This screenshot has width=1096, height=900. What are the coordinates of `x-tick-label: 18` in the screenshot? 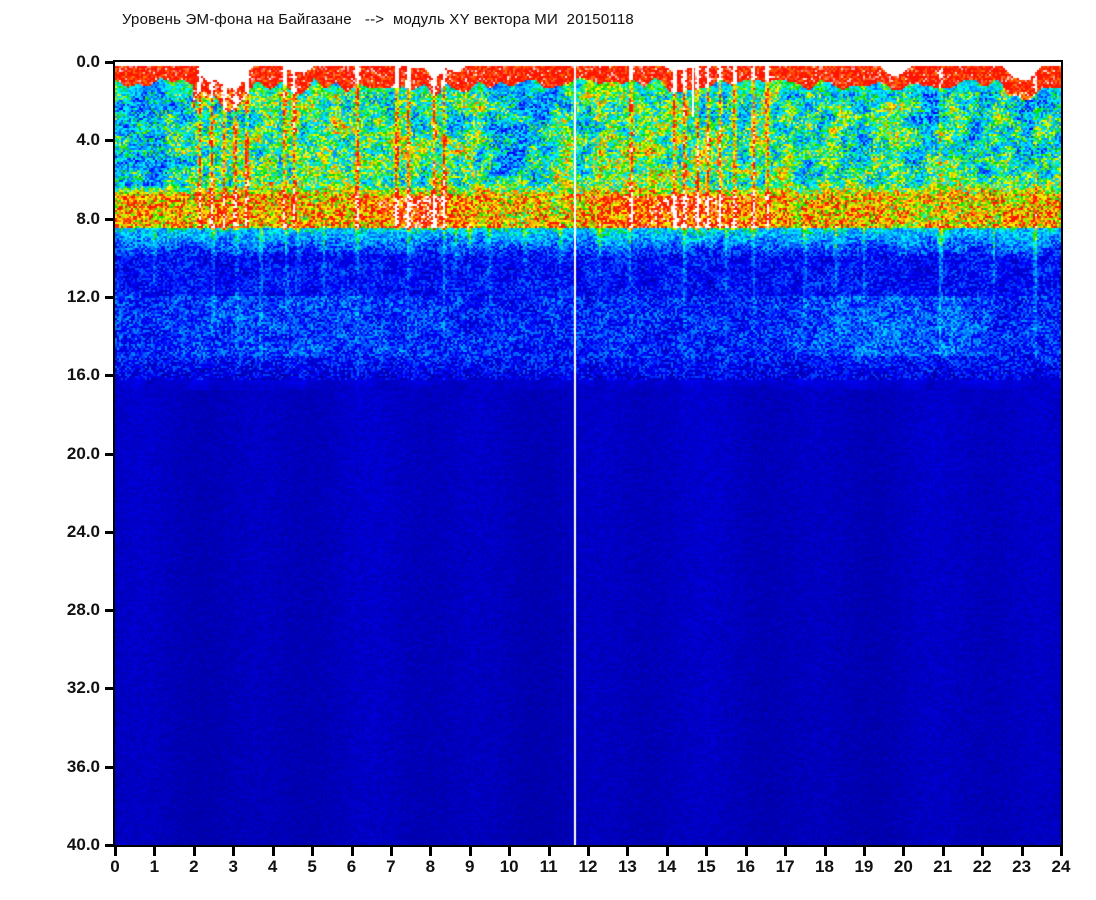 It's located at (824, 866).